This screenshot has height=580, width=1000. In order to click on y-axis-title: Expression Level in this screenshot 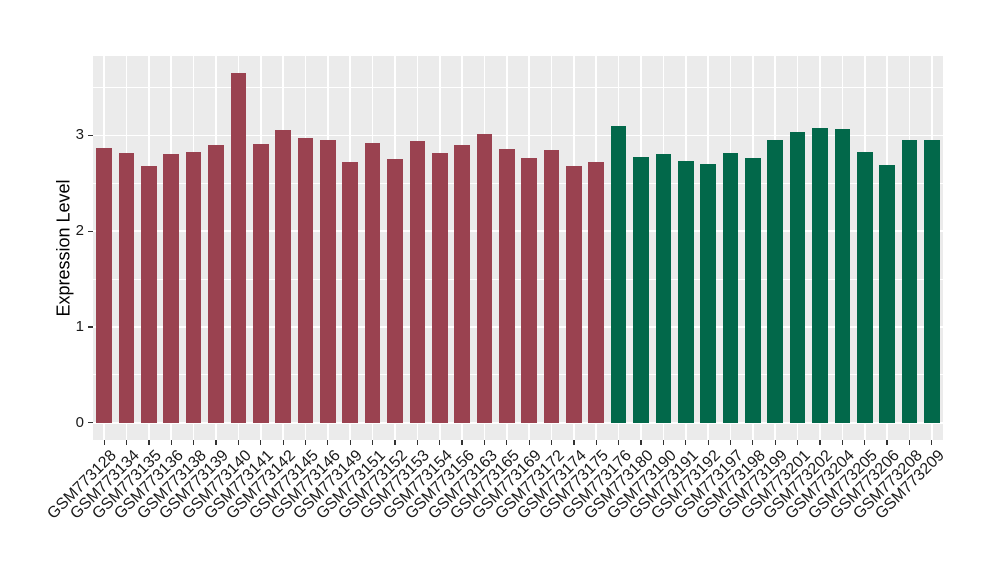, I will do `click(63, 248)`.